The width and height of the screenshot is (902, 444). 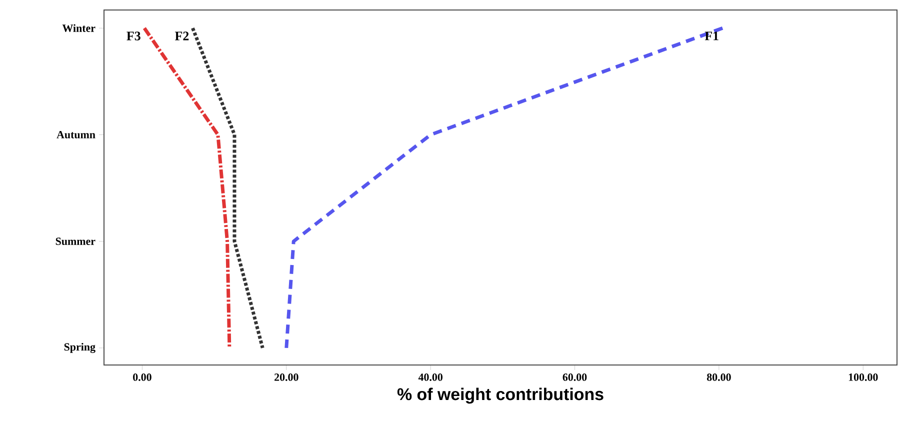 What do you see at coordinates (863, 377) in the screenshot?
I see `x-tick-label: 100.00` at bounding box center [863, 377].